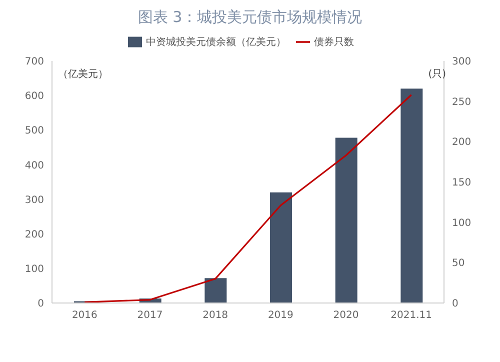  Describe the element at coordinates (346, 316) in the screenshot. I see `x-tick-label: 2020` at that location.